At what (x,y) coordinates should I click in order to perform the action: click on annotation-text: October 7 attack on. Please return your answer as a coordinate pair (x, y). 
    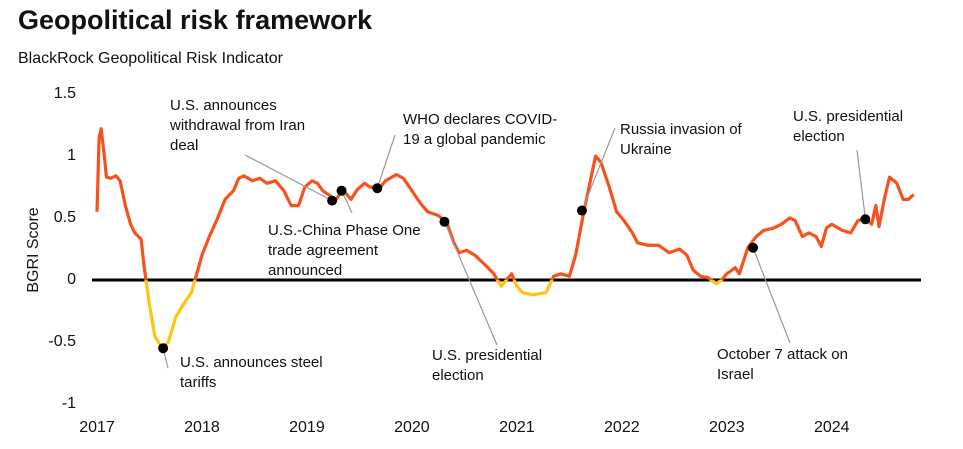
    Looking at the image, I should click on (782, 354).